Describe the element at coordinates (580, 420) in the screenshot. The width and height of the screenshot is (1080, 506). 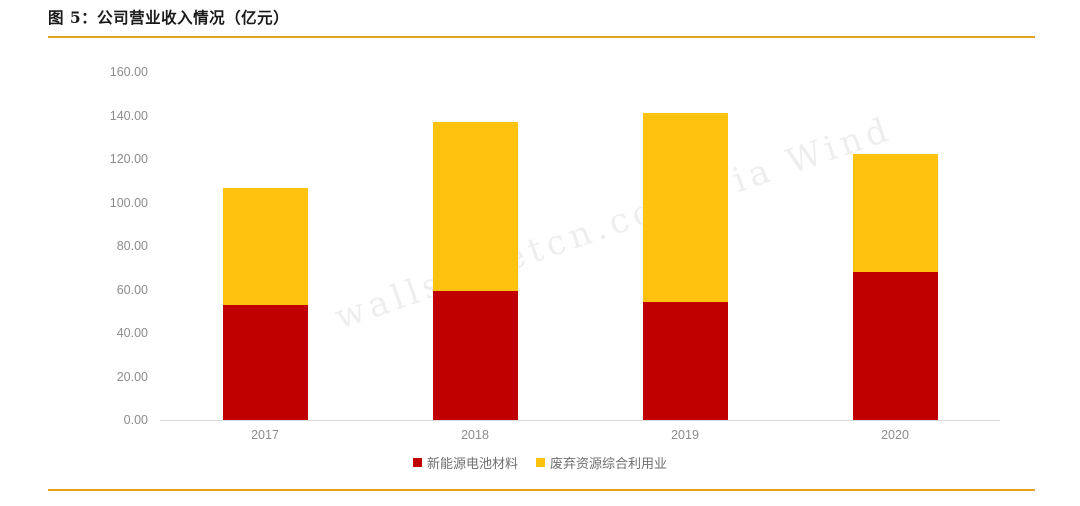
I see `x-axis-baseline` at that location.